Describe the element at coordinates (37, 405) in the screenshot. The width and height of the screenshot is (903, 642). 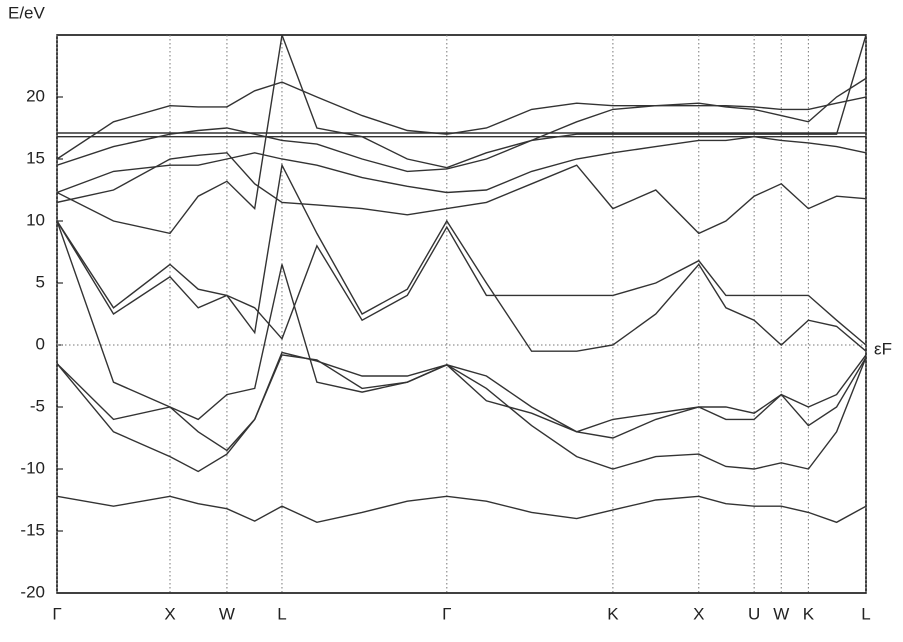
I see `y-tick-label: -5` at that location.